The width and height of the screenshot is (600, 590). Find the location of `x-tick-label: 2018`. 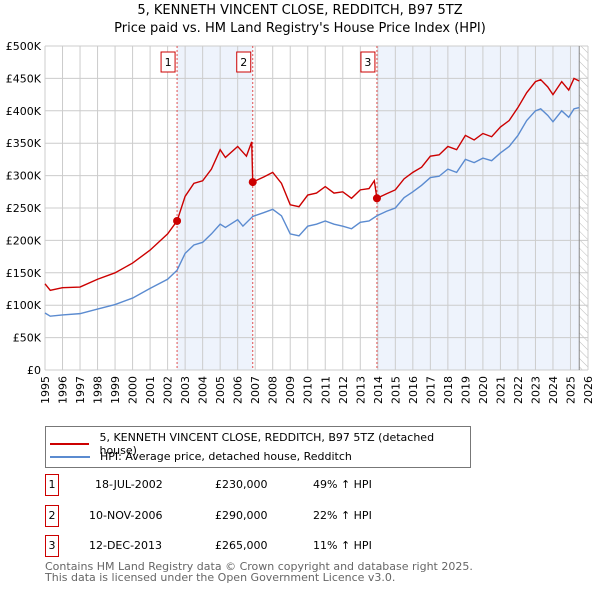

x-tick-label: 2018 is located at coordinates (448, 390).